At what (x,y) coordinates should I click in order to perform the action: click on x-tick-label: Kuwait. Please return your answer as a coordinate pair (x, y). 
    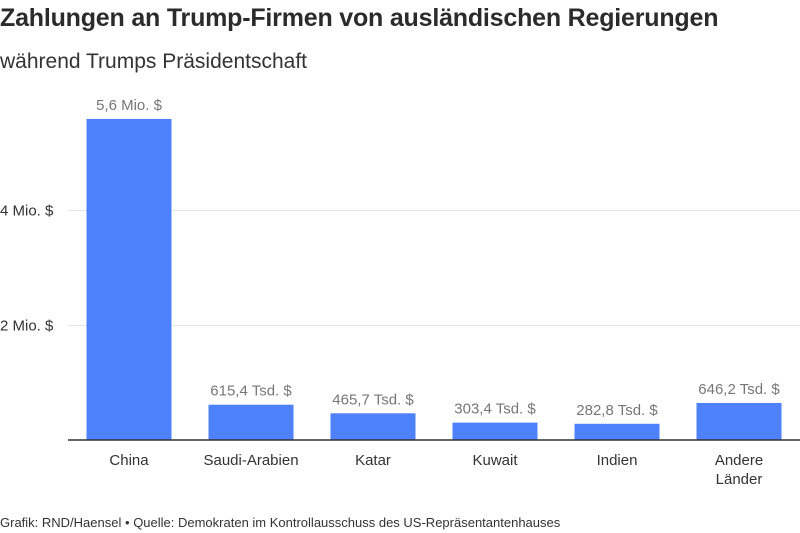
    Looking at the image, I should click on (495, 460).